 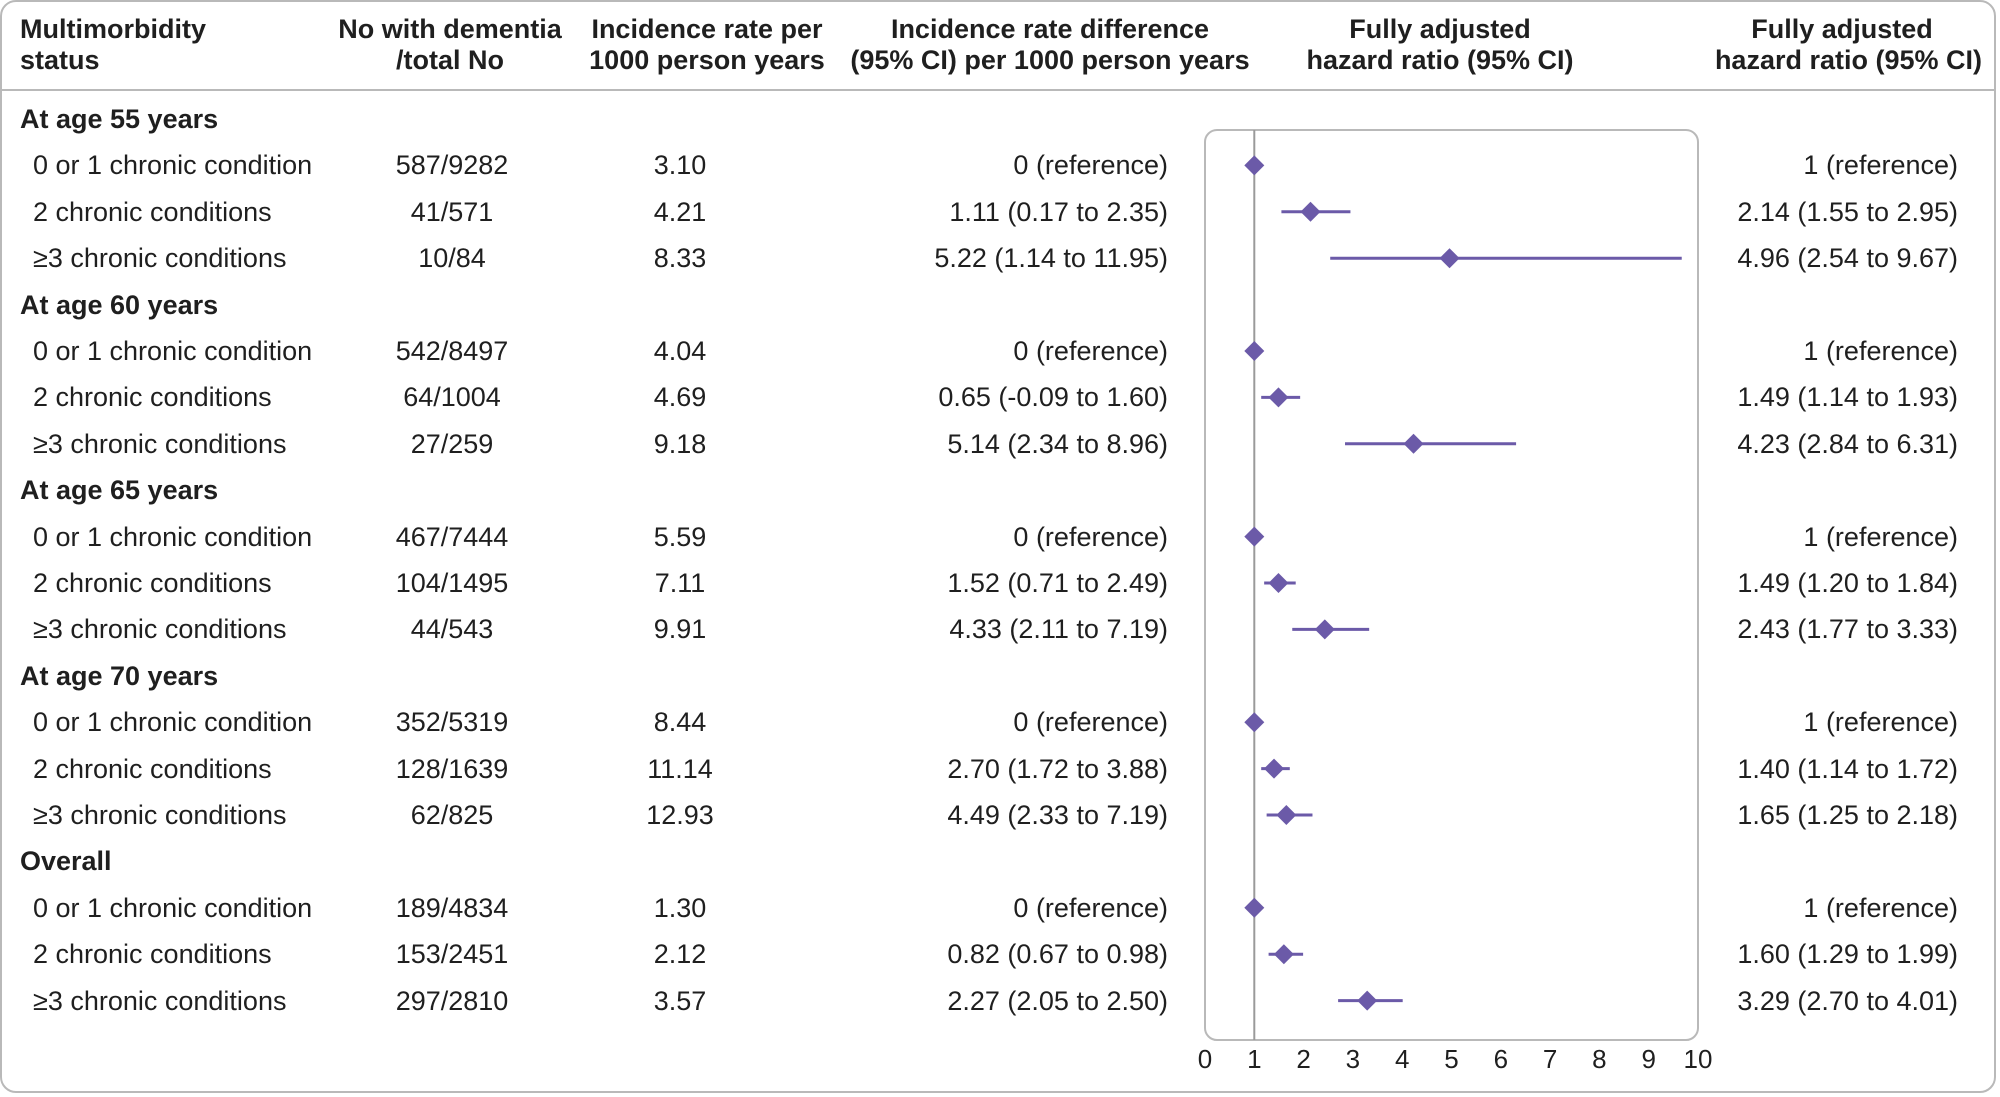 I want to click on header-hr-line1: Fully adjusted, so click(x=1842, y=29).